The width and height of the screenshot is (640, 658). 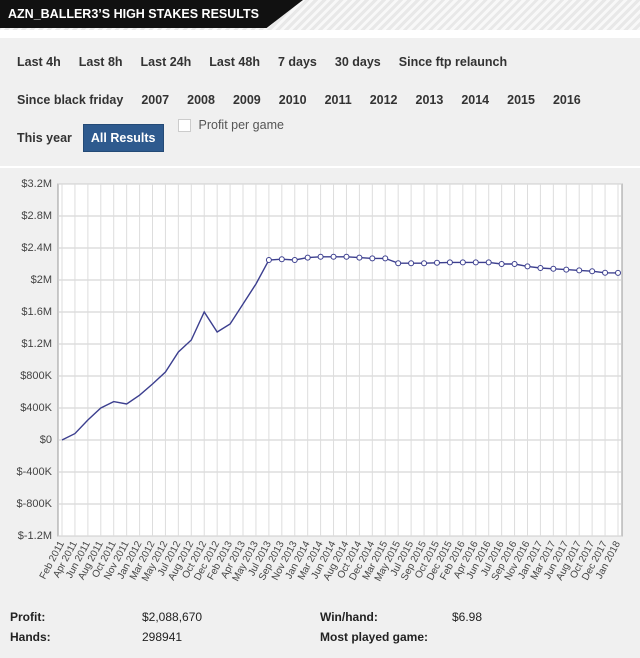 What do you see at coordinates (521, 100) in the screenshot?
I see `filter-button: 2015` at bounding box center [521, 100].